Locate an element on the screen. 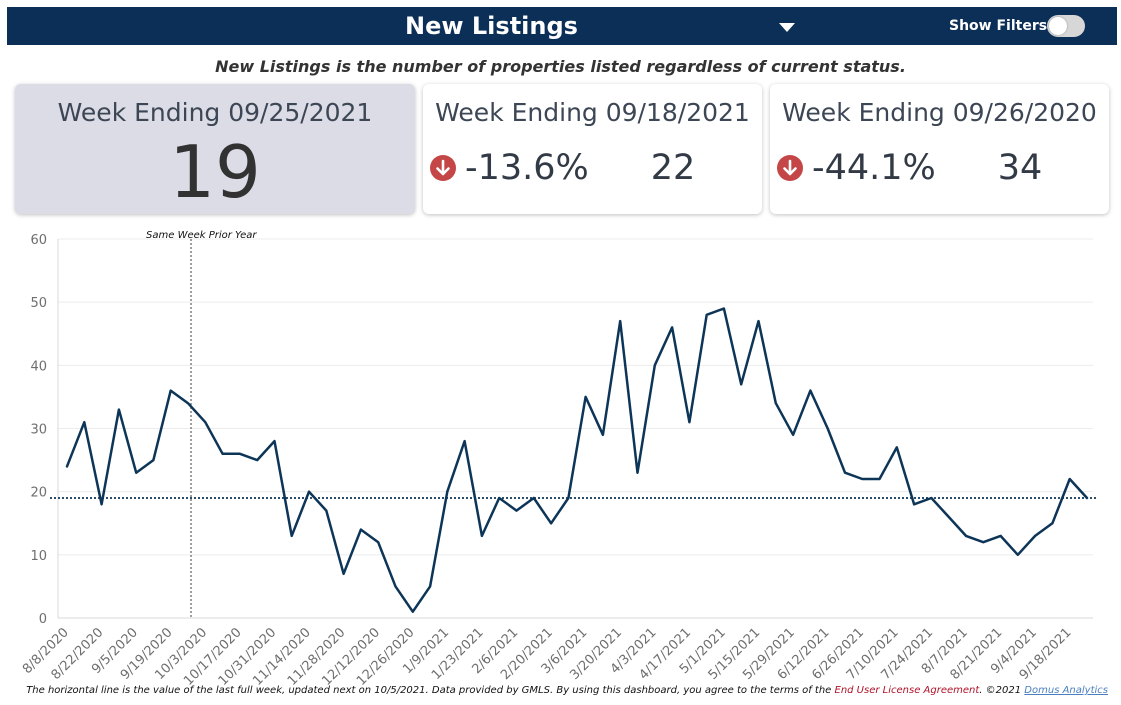 The image size is (1121, 705). domus-analytics-link: Domus Analytics is located at coordinates (1066, 690).